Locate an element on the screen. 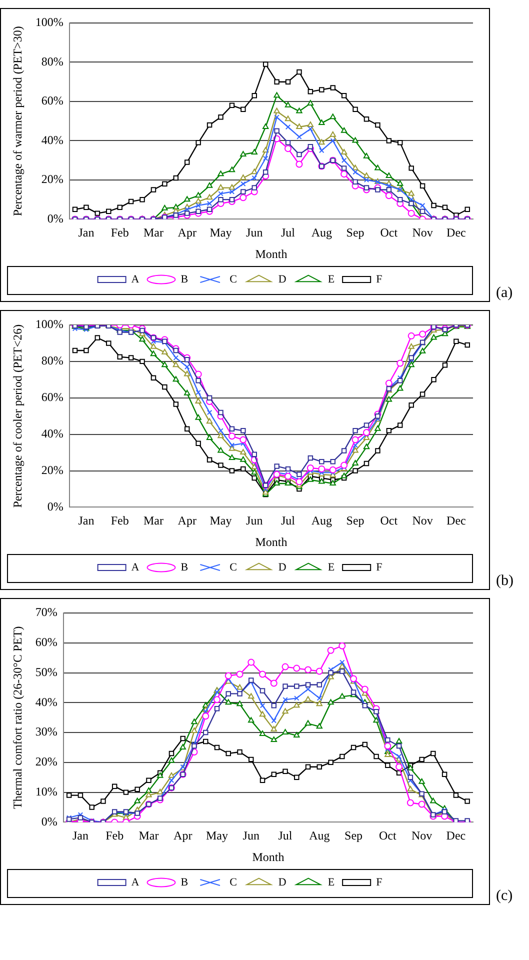 The height and width of the screenshot is (960, 529). text: (b) is located at coordinates (505, 581).